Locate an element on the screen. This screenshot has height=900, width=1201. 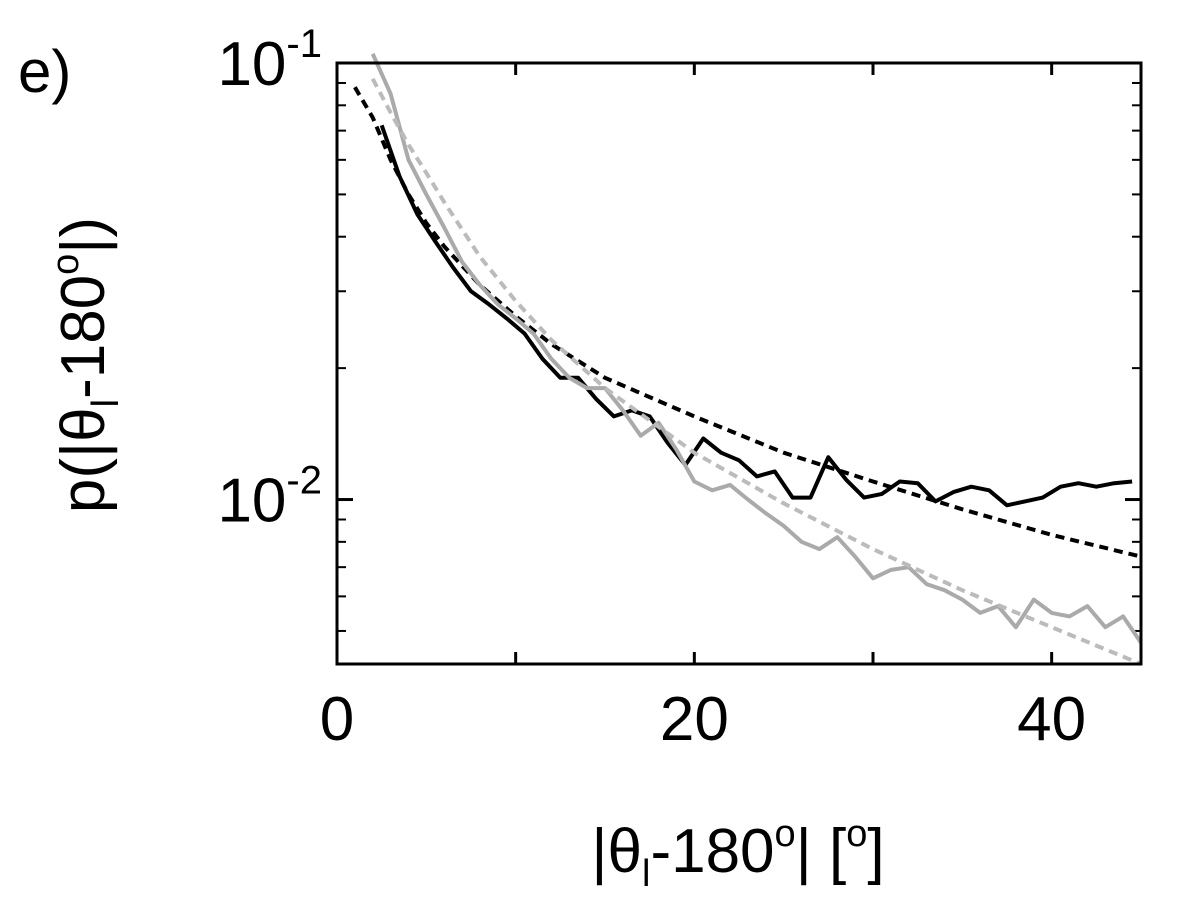
x-tick-label: 20 is located at coordinates (694, 719).